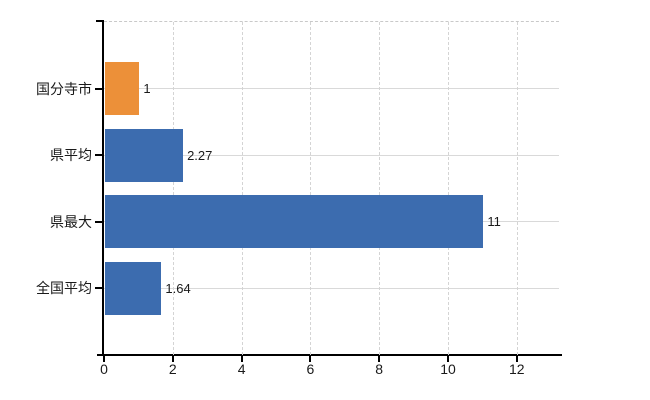 Image resolution: width=650 pixels, height=400 pixels. Describe the element at coordinates (379, 369) in the screenshot. I see `x-tick-label: 8` at that location.